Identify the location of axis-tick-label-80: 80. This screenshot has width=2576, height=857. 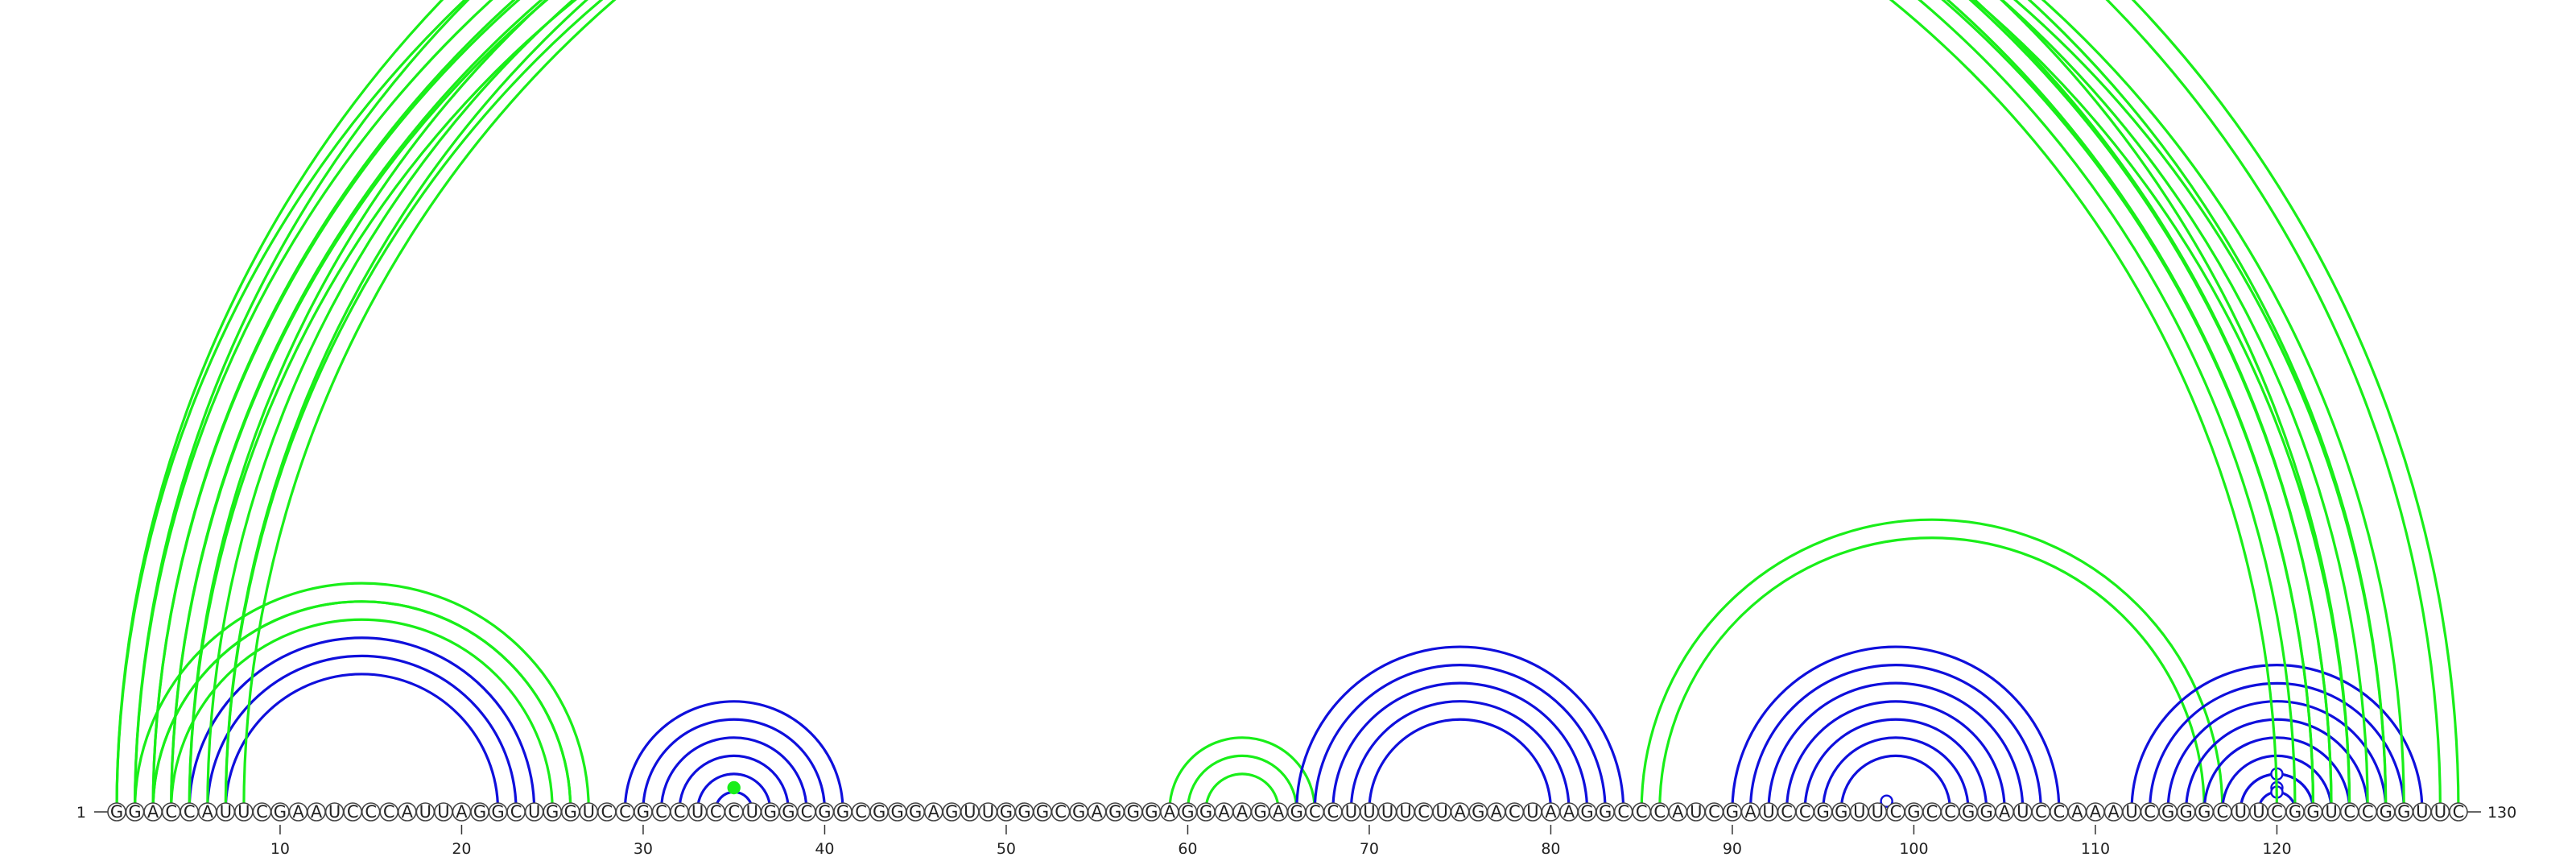
(1550, 849).